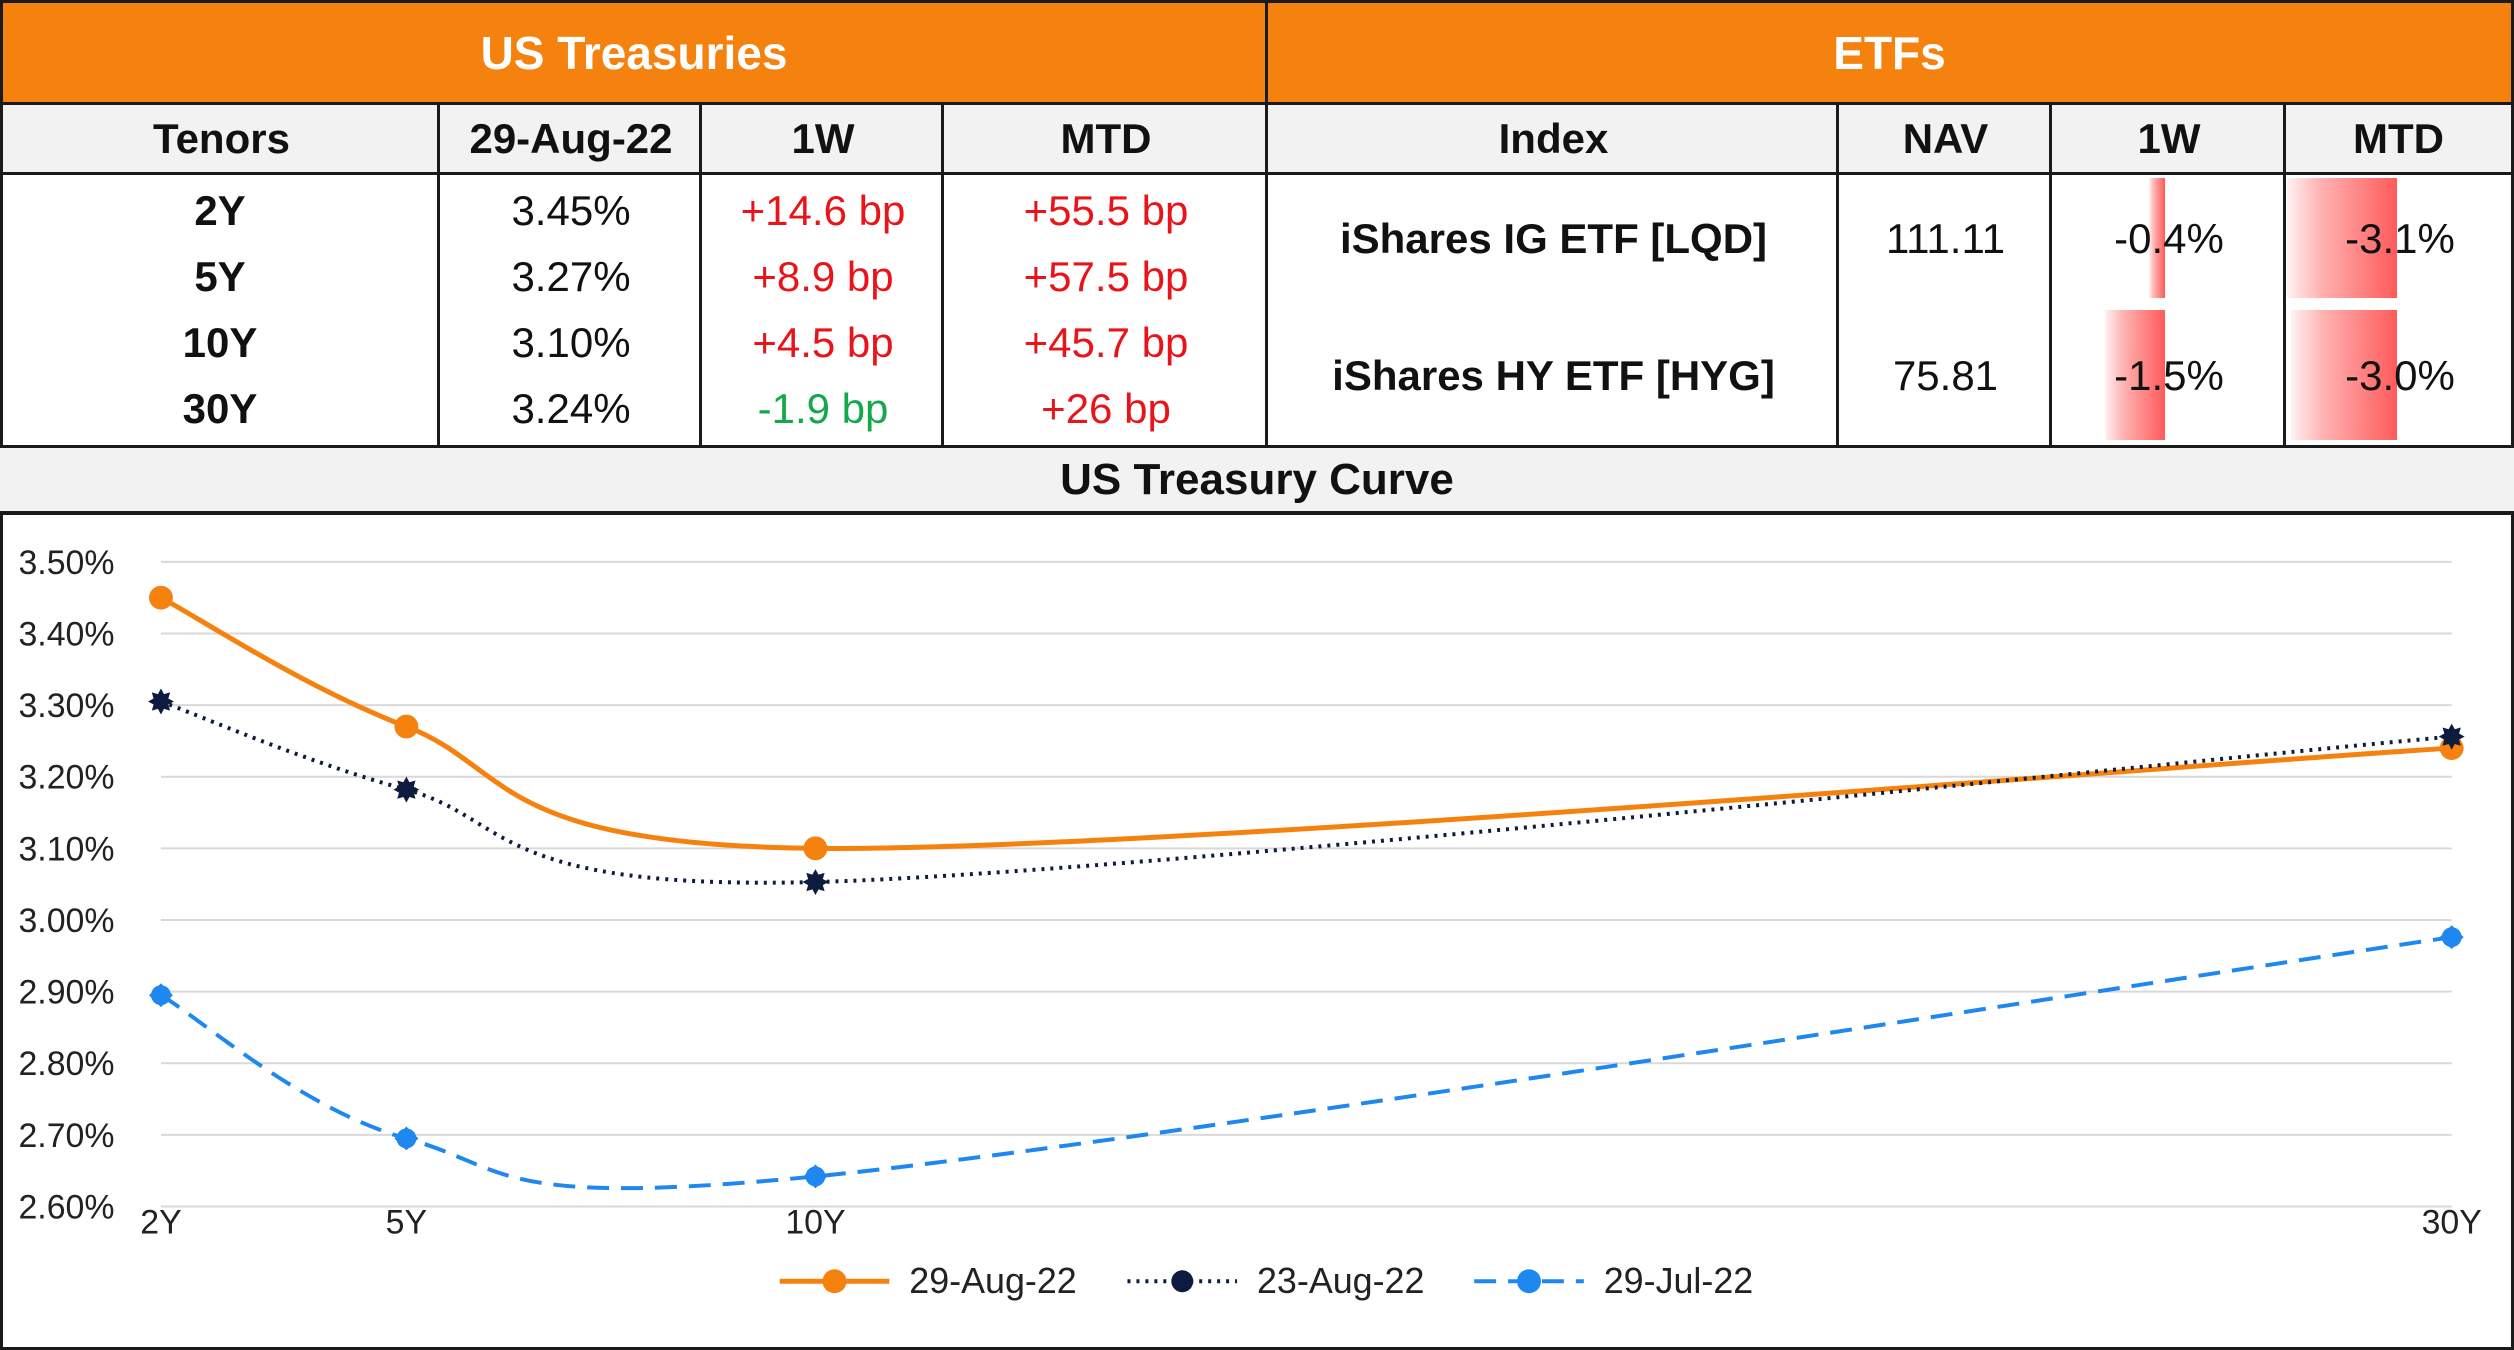 Image resolution: width=2514 pixels, height=1350 pixels. Describe the element at coordinates (1257, 480) in the screenshot. I see `chart-title: US Treasury Curve` at that location.